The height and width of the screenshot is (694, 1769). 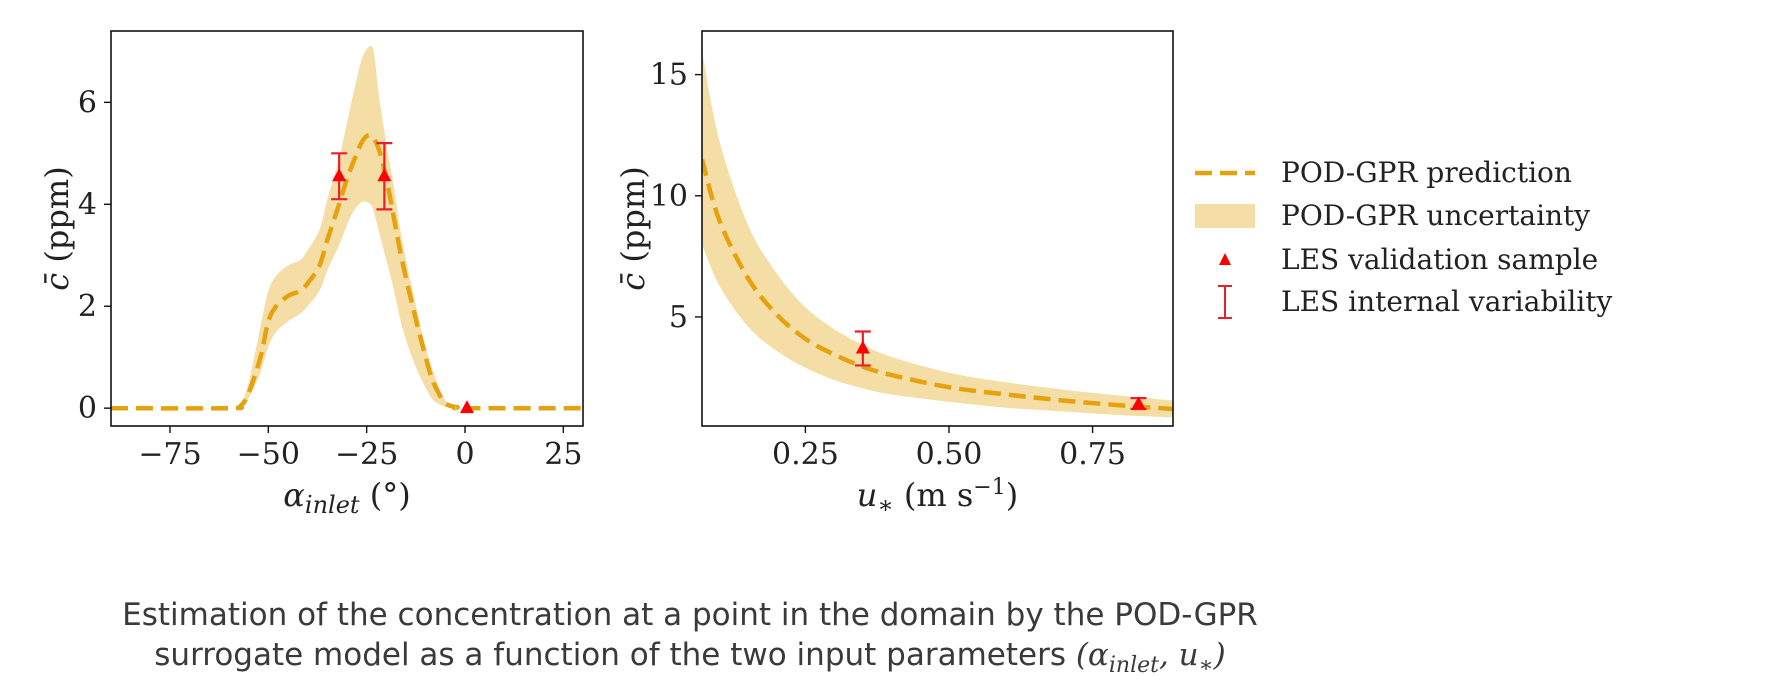 What do you see at coordinates (805, 454) in the screenshot?
I see `x-tick-label: 0.25` at bounding box center [805, 454].